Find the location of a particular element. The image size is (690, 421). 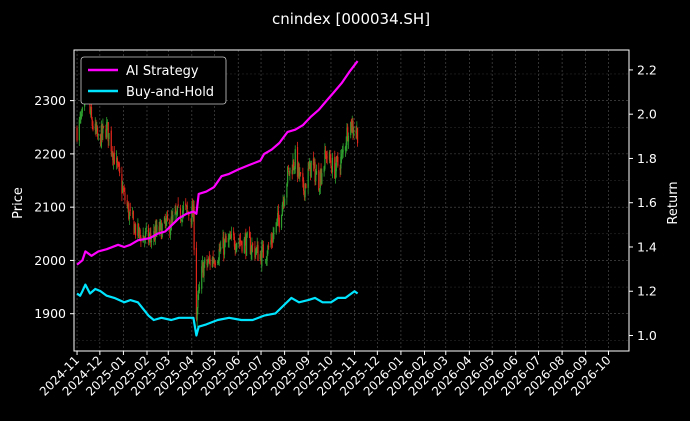

right-tick-label: 1.8 is located at coordinates (647, 158).